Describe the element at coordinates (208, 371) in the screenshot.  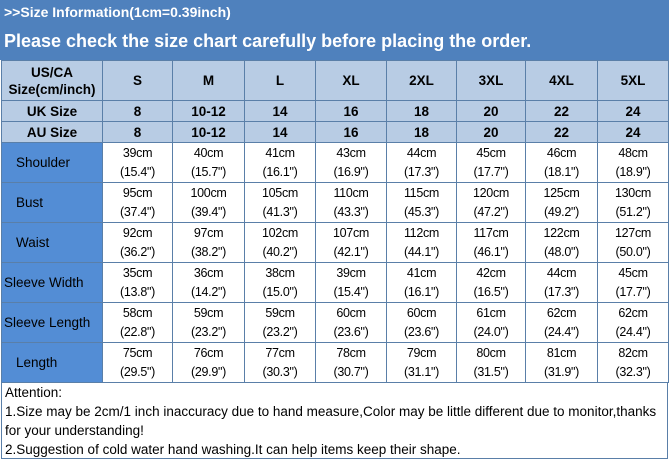
I see `inch-value: (29.9")` at that location.